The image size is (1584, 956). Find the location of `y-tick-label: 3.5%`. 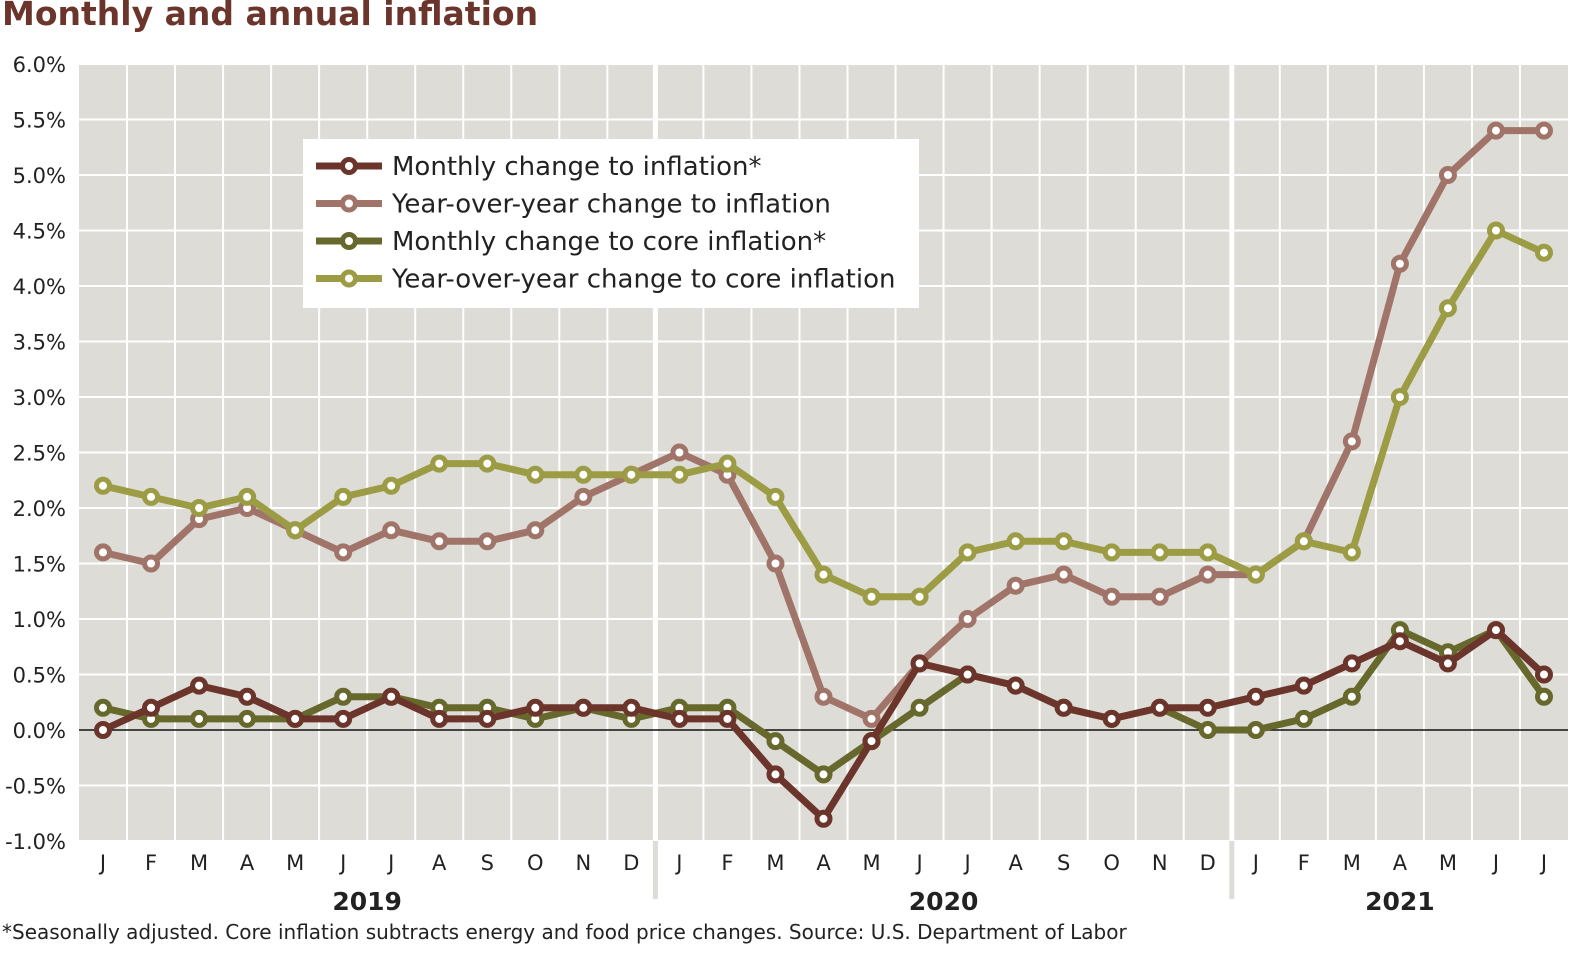

y-tick-label: 3.5% is located at coordinates (39, 343).